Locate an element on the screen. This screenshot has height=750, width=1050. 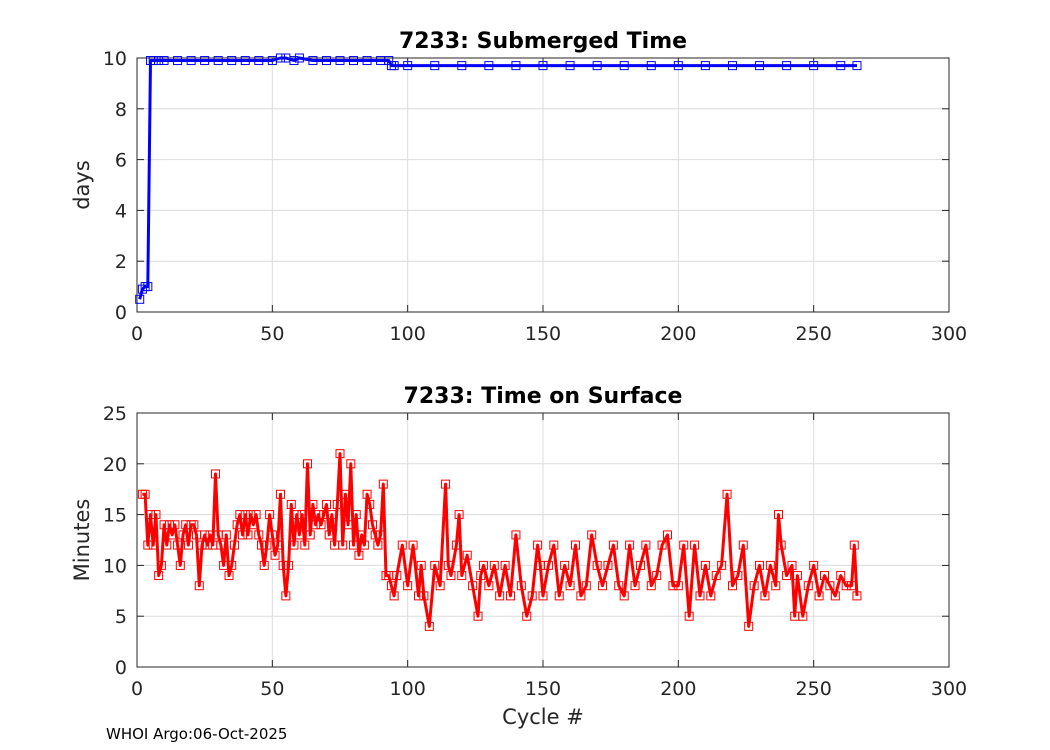
x-tick-label: 150 is located at coordinates (543, 689).